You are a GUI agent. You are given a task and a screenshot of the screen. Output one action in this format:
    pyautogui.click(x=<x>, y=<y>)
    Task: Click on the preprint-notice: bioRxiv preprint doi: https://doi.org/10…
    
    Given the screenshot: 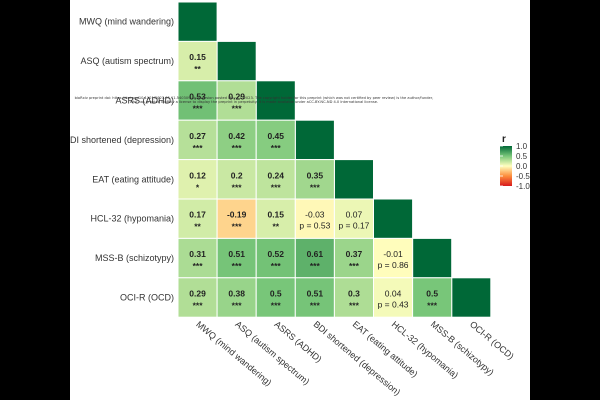 What is the action you would take?
    pyautogui.click(x=254, y=100)
    